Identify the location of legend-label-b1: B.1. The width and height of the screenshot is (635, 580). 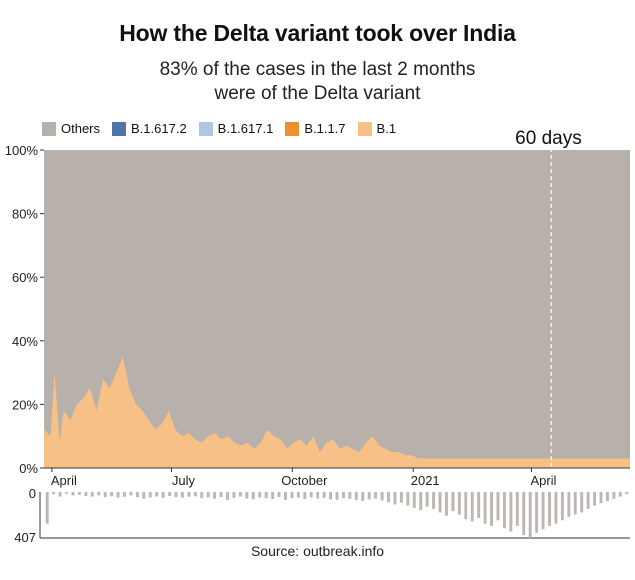
(386, 128).